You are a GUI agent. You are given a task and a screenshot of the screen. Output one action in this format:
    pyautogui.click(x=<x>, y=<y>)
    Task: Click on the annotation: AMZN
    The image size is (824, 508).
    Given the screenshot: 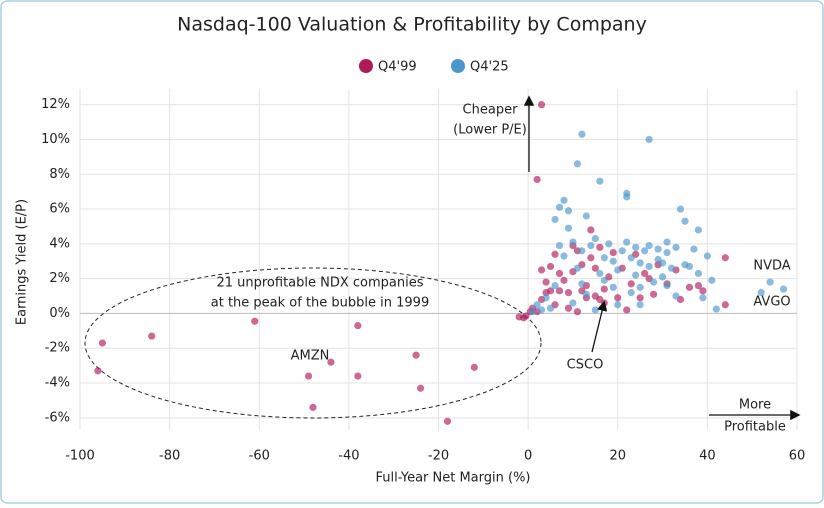 What is the action you would take?
    pyautogui.click(x=310, y=356)
    